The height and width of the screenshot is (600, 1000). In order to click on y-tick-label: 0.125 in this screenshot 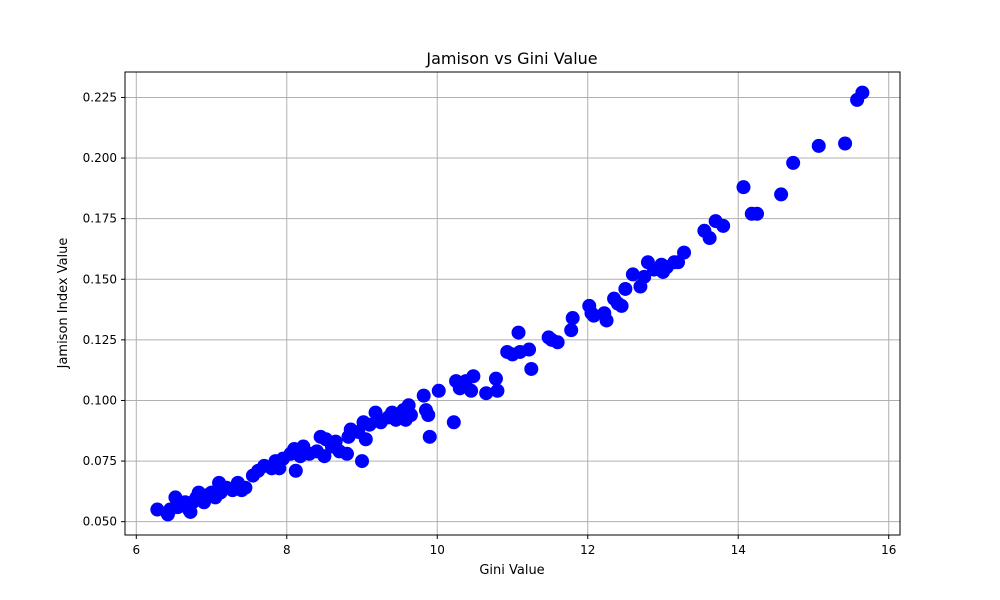, I will do `click(100, 340)`.